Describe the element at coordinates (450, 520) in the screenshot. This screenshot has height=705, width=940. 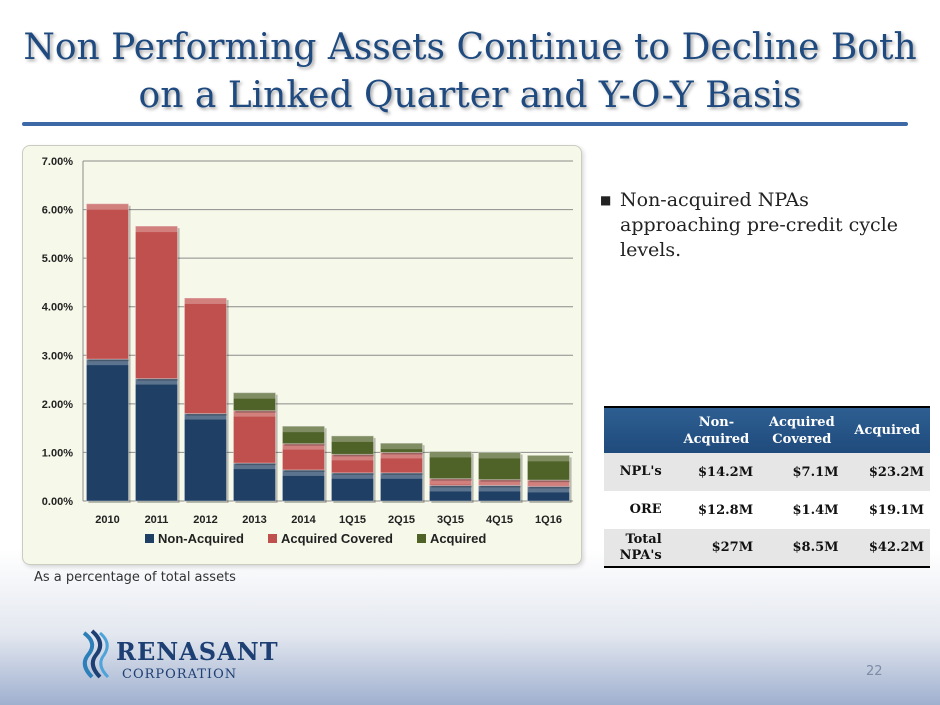
I see `x-tick-label: 3Q15` at that location.